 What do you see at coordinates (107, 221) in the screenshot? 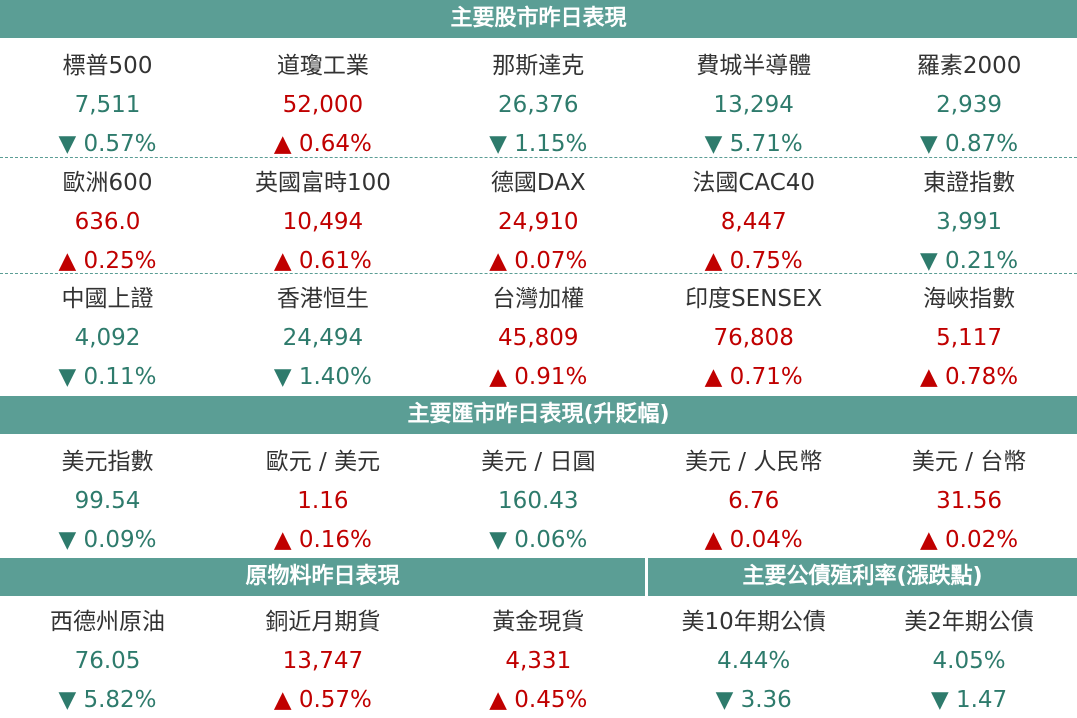
I see `item-value: 636.0` at bounding box center [107, 221].